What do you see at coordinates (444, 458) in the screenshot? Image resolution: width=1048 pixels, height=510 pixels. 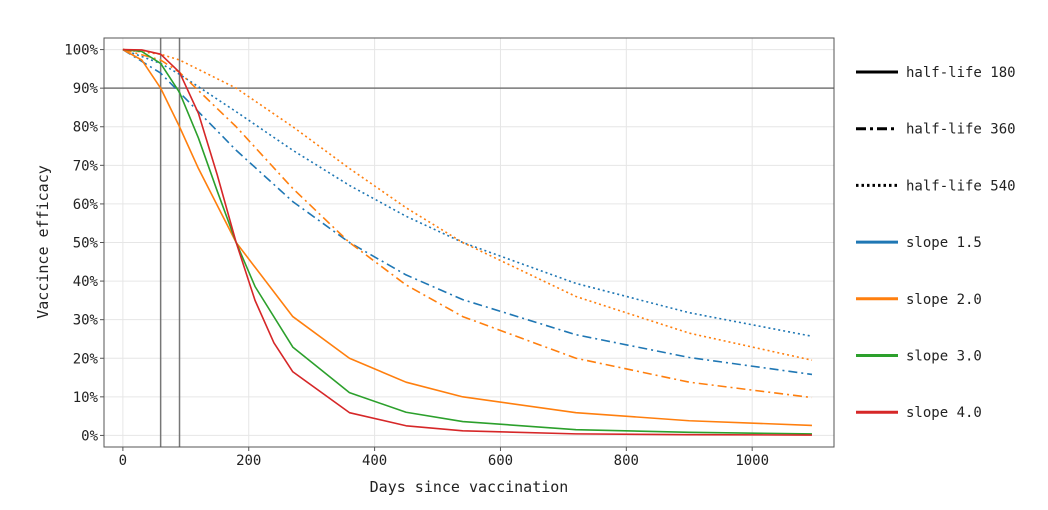 I see `x-axis-ticks: 0 200 400 600 800 1000` at bounding box center [444, 458].